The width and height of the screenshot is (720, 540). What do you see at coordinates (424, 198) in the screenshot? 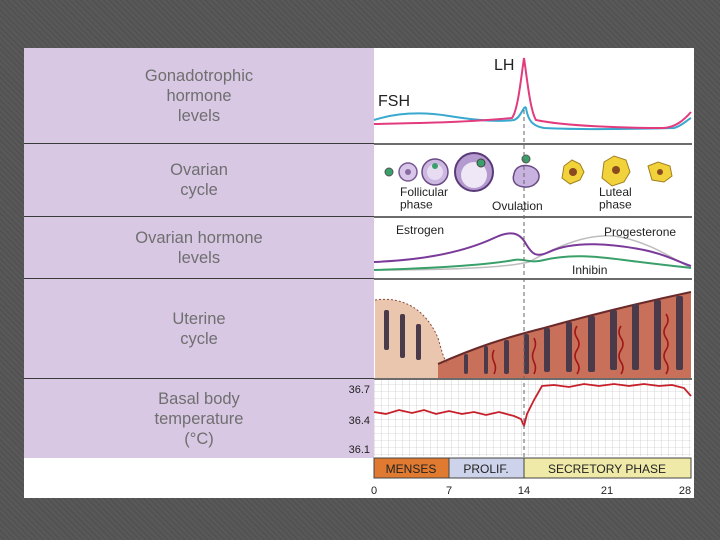
I see `follicular-phase-label: Follicular phase` at bounding box center [424, 198].